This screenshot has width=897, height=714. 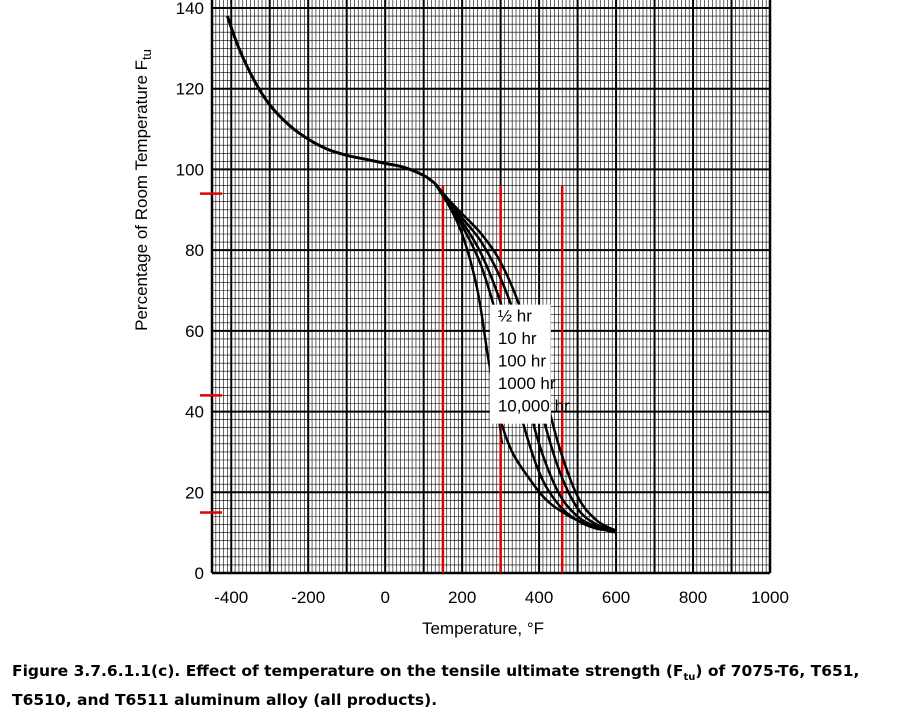 What do you see at coordinates (689, 678) in the screenshot?
I see `caption-subscript: tu` at bounding box center [689, 678].